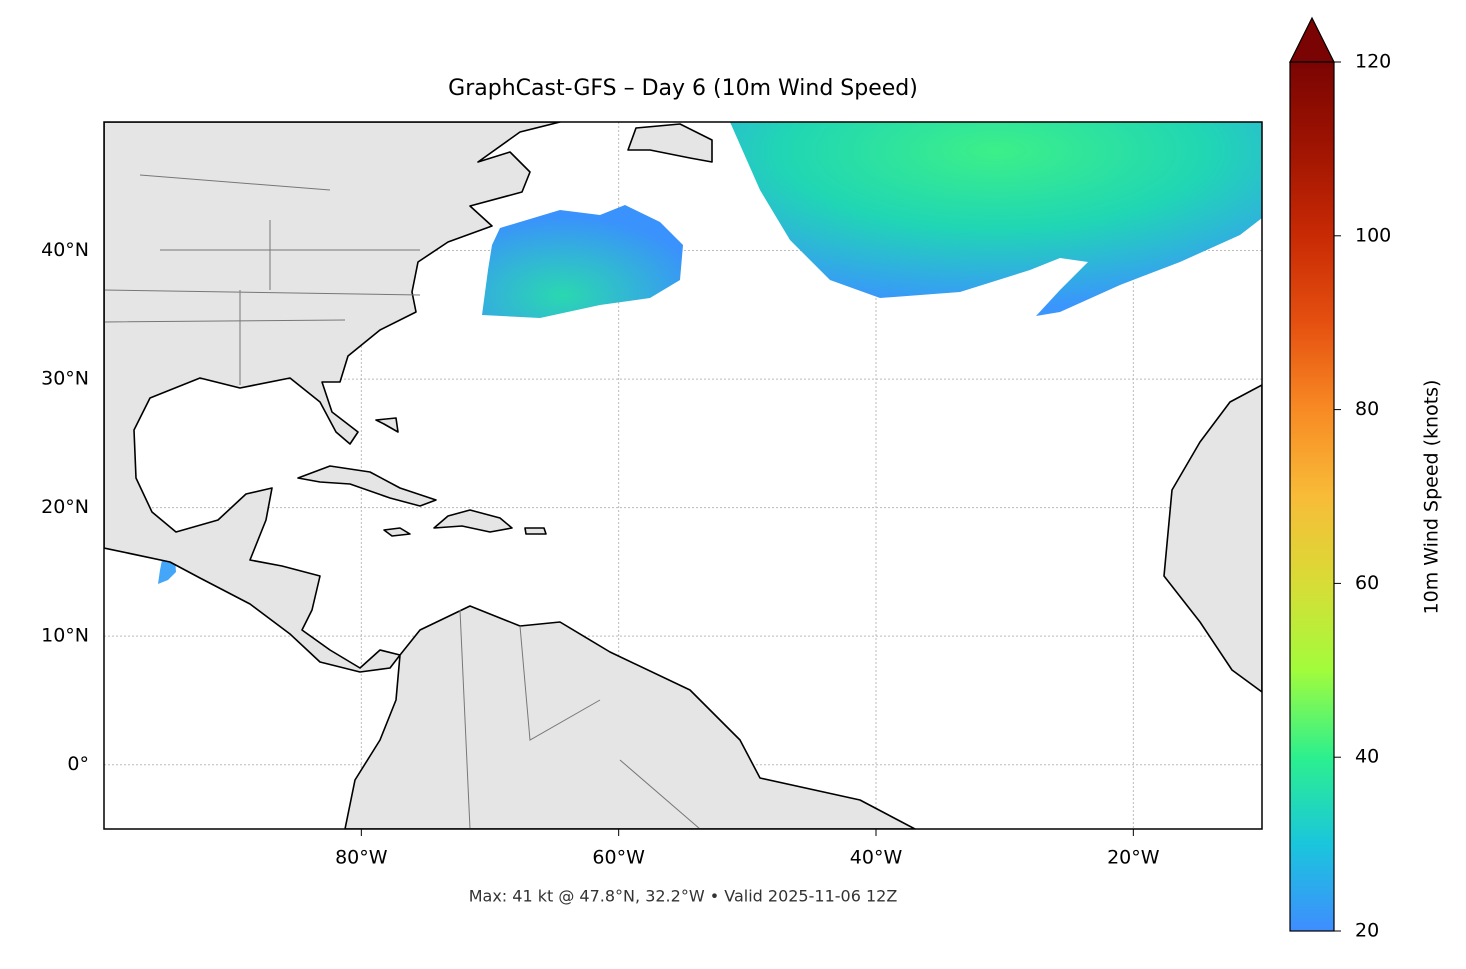  Describe the element at coordinates (1312, 39) in the screenshot. I see `colorbar-extend` at that location.